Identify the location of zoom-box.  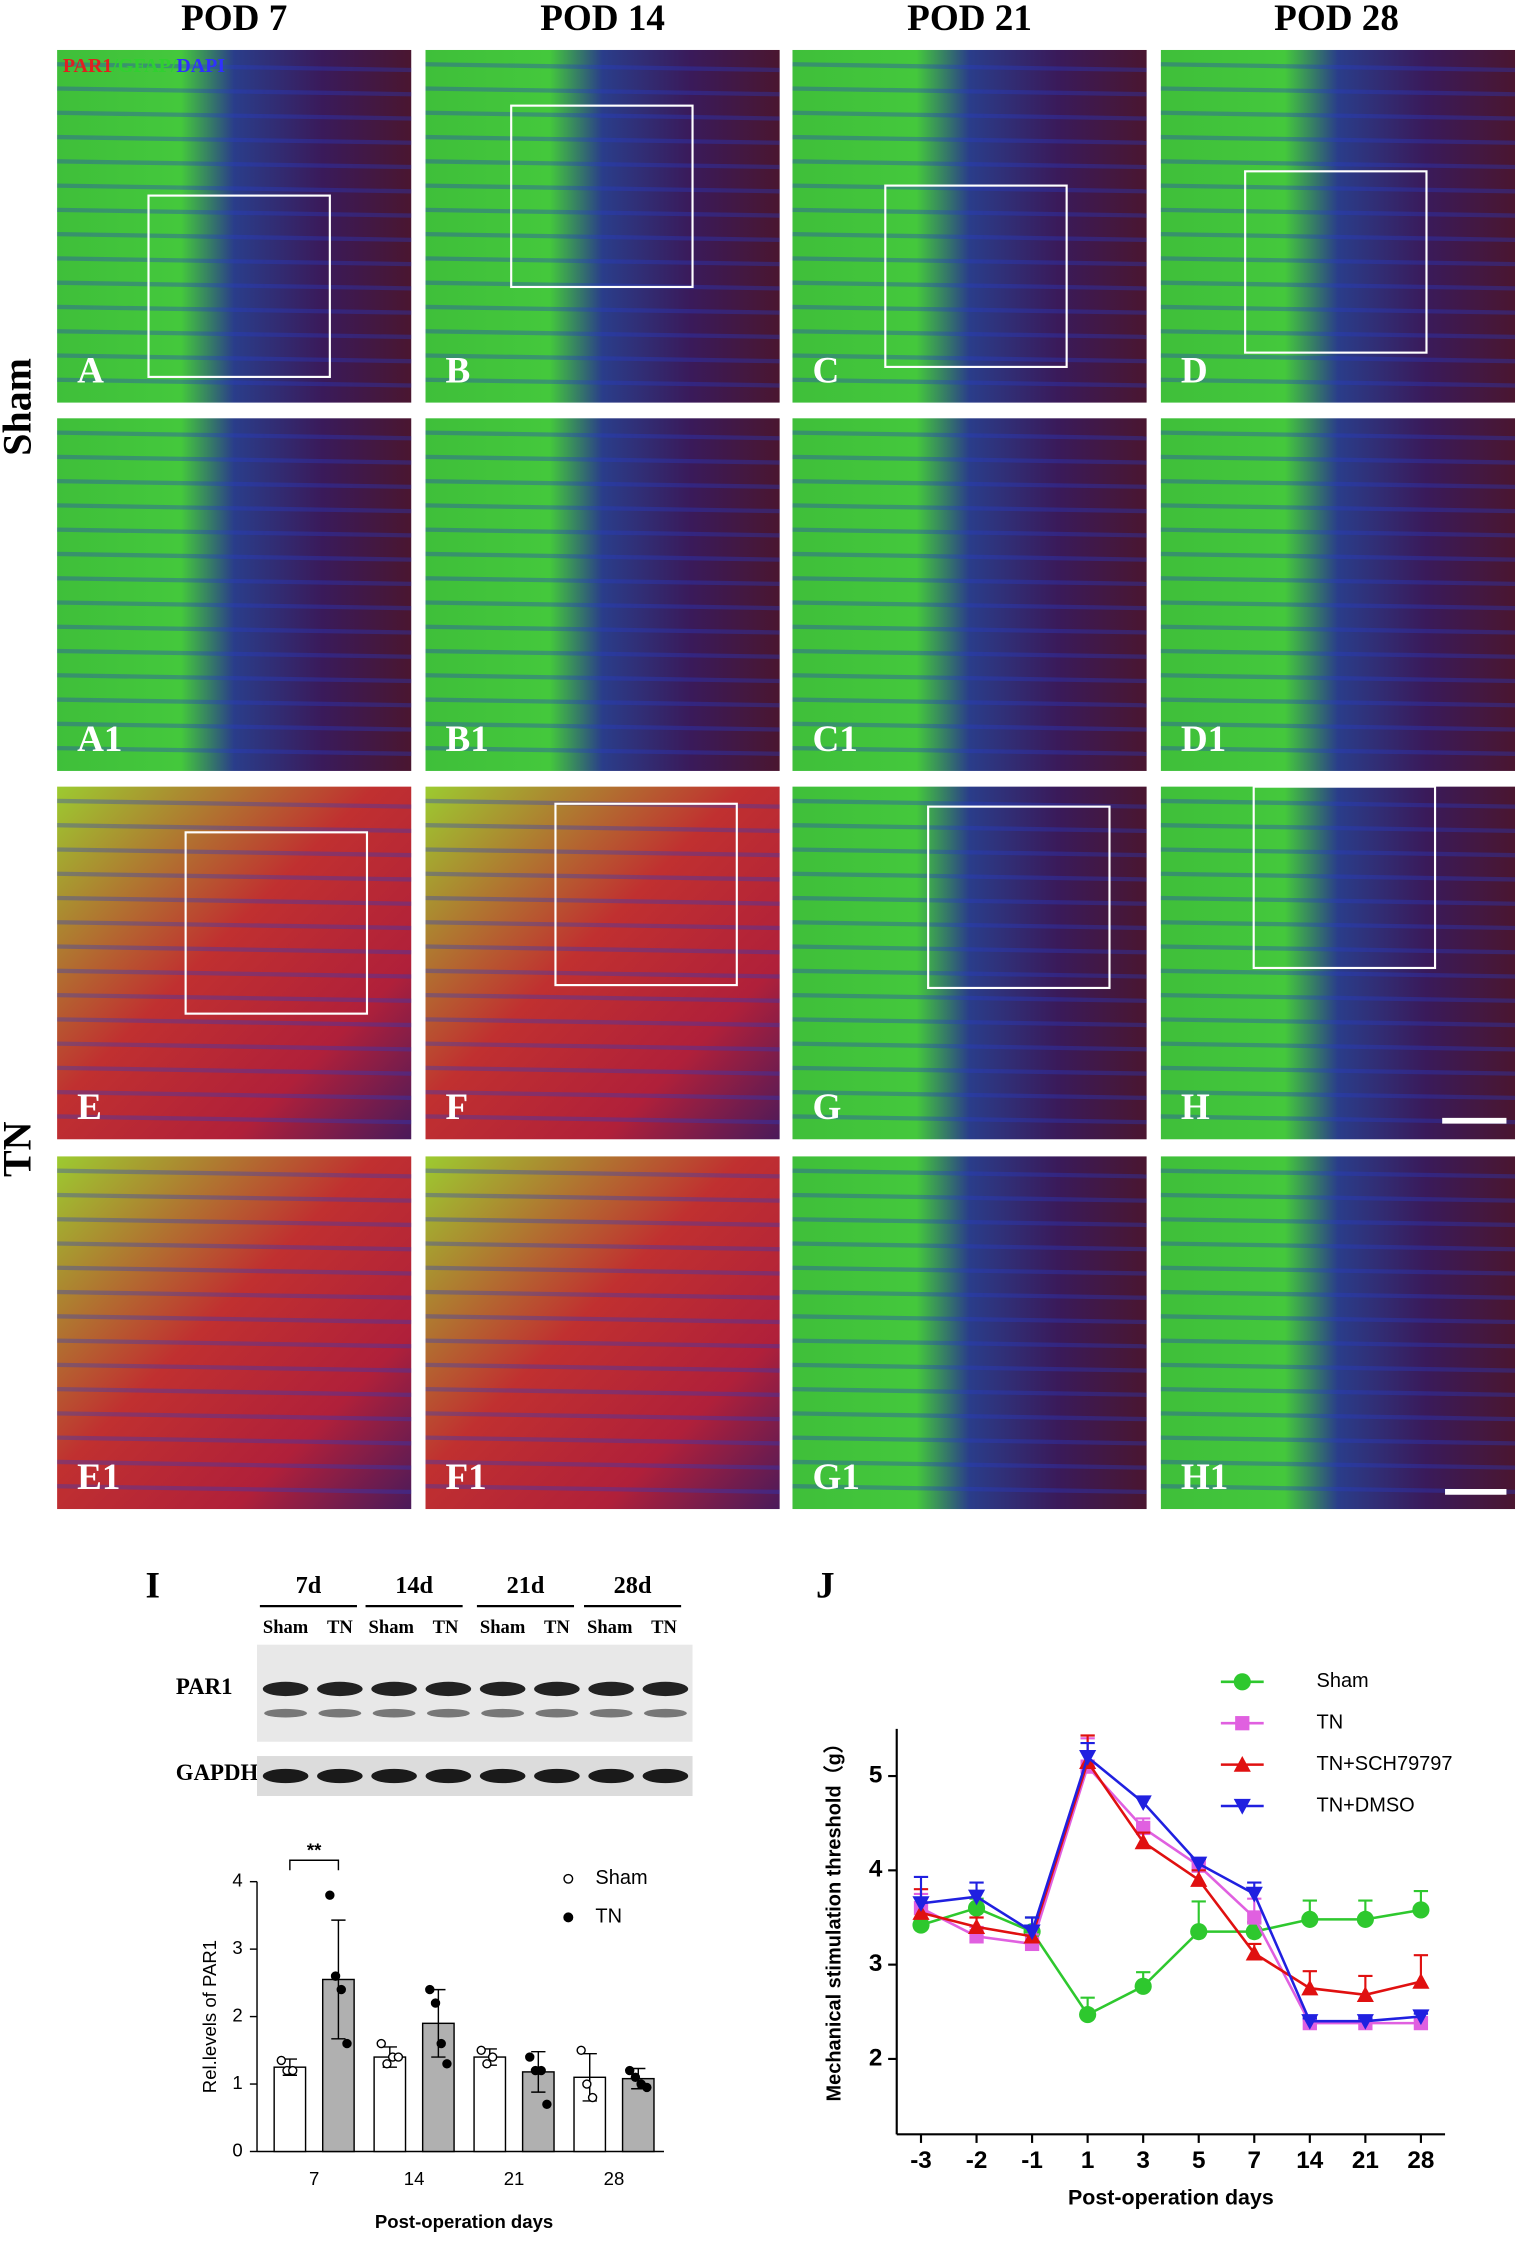
(1344, 877).